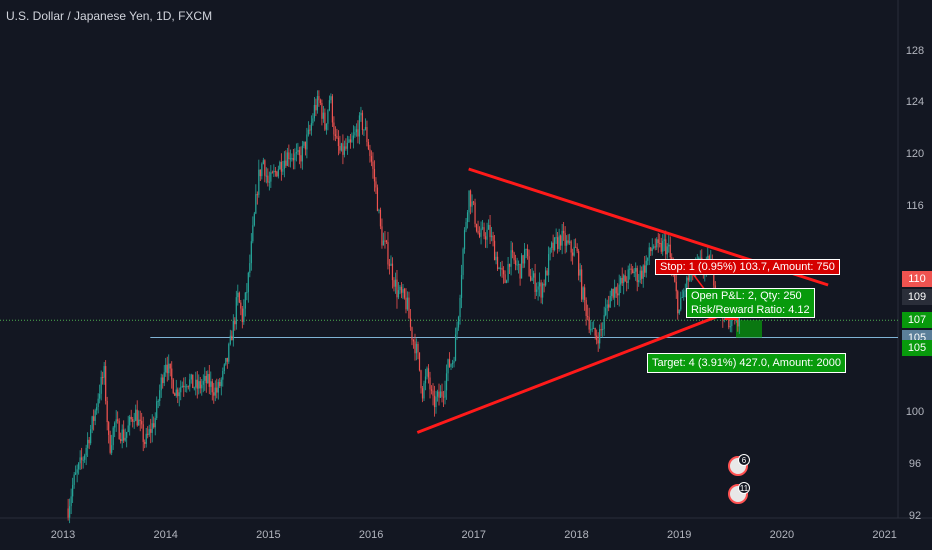 This screenshot has height=550, width=932. I want to click on event-count: 6, so click(744, 460).